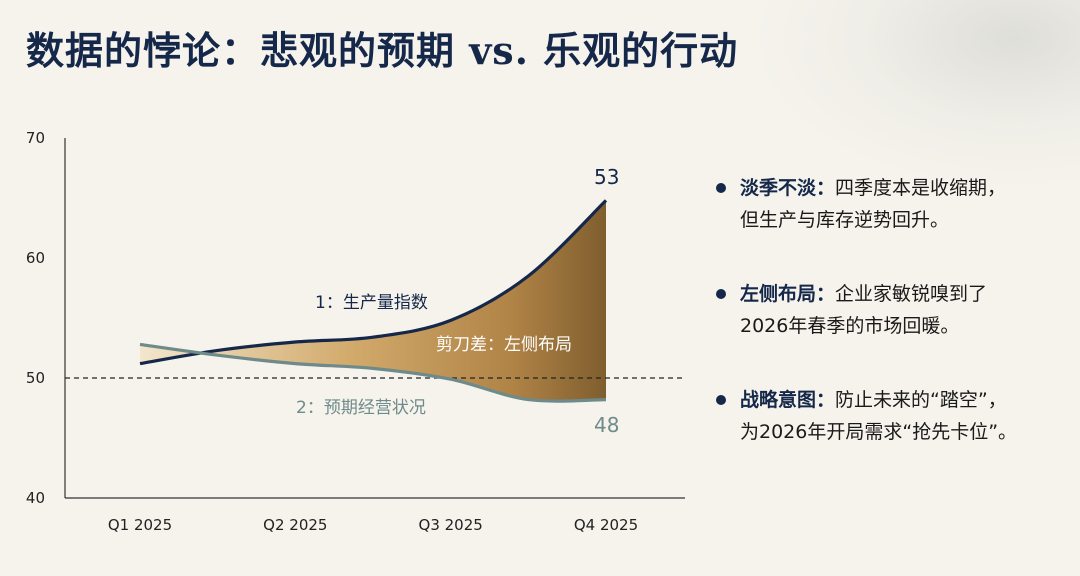  I want to click on x-tick-label: Q1 2025, so click(140, 525).